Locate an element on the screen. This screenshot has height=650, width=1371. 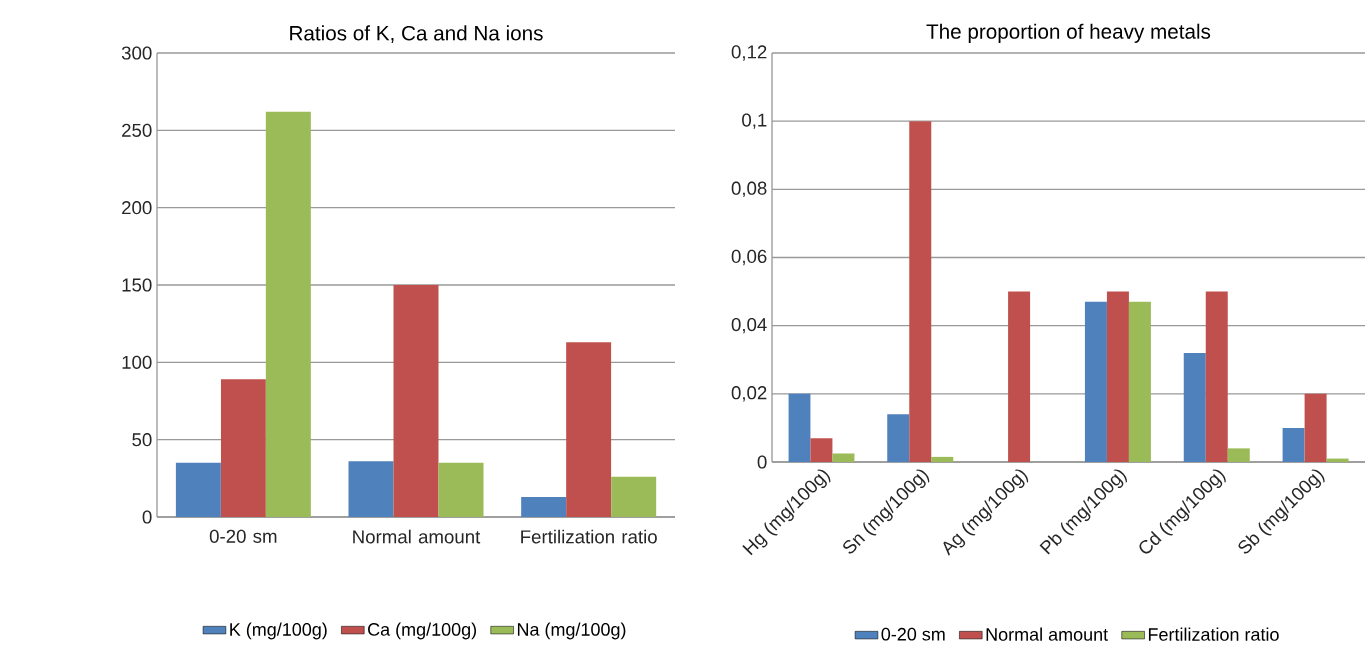
legend-label: Na (mg/100g) is located at coordinates (571, 631).